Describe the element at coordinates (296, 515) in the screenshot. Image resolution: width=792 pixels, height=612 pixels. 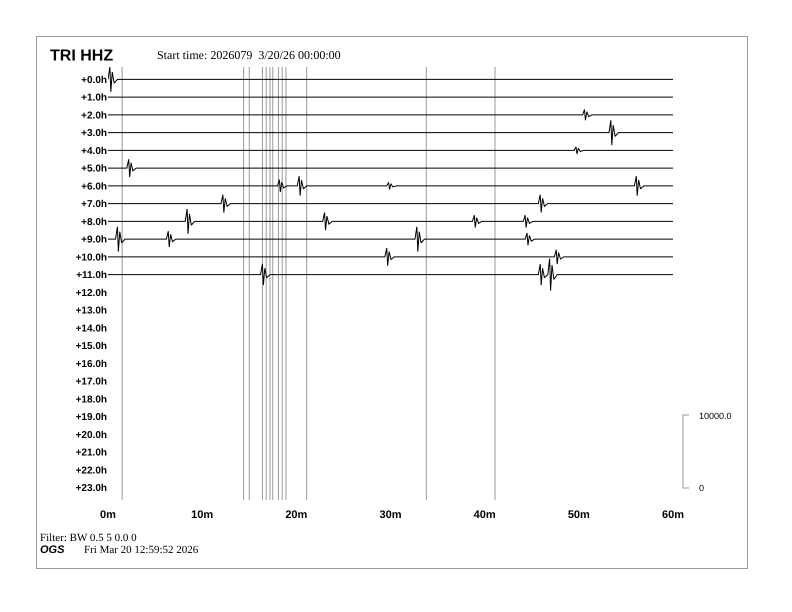
I see `x-tick-label: 20m` at that location.